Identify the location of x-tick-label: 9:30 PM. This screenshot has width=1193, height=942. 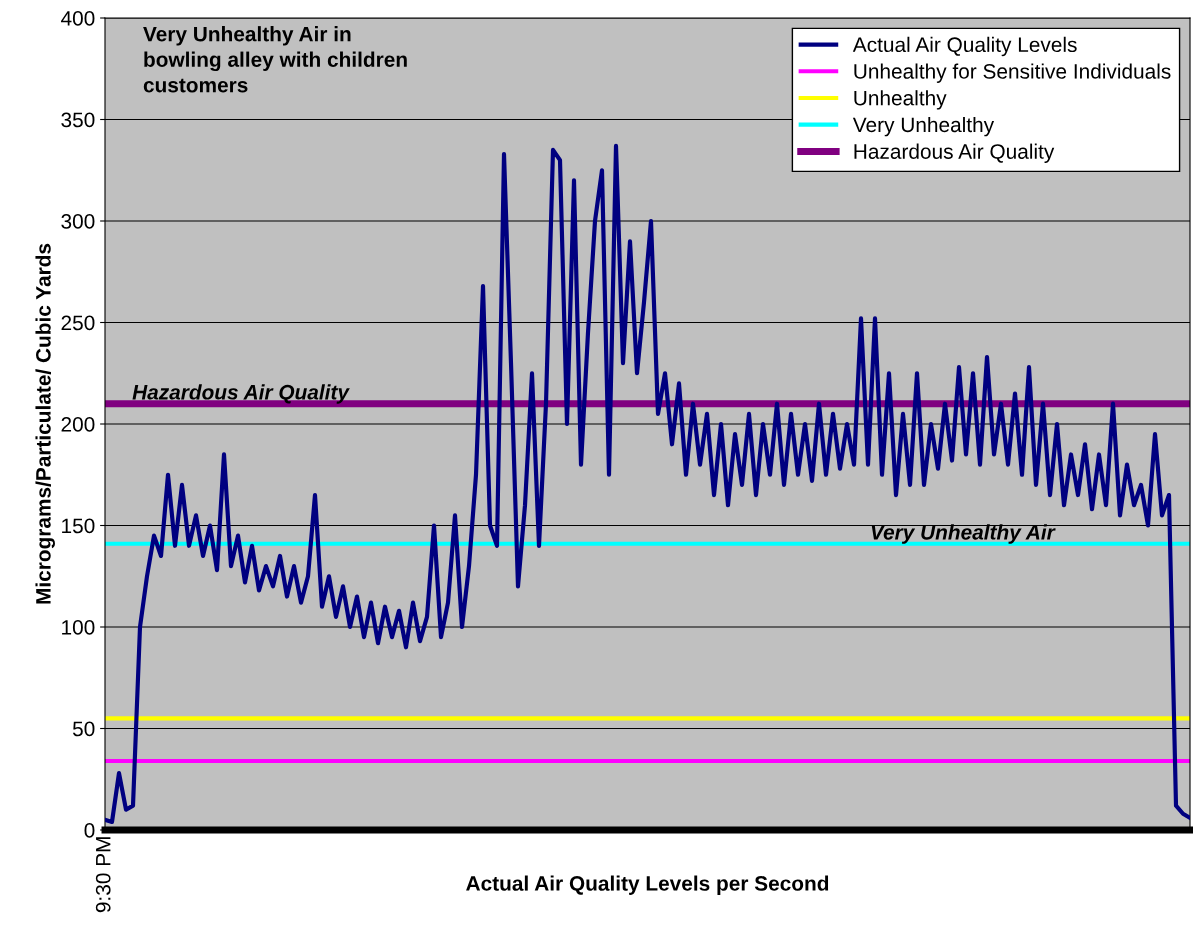
(103, 875).